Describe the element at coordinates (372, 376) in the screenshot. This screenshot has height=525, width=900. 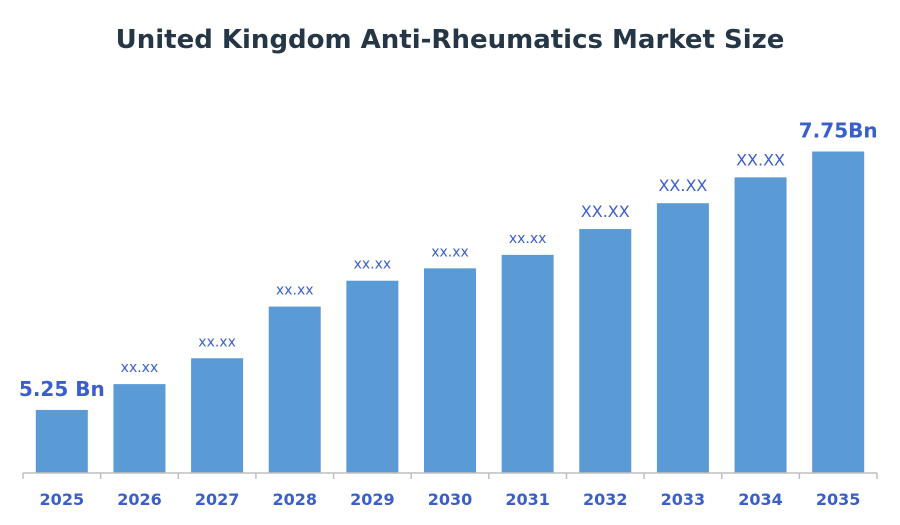
I see `bar-2029` at that location.